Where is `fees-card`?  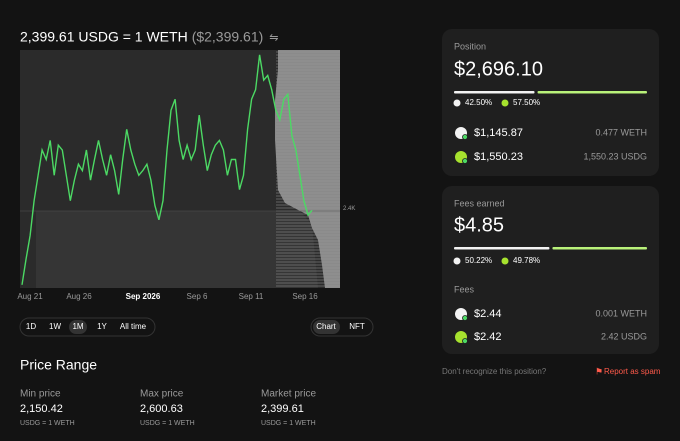
fees-card is located at coordinates (550, 270).